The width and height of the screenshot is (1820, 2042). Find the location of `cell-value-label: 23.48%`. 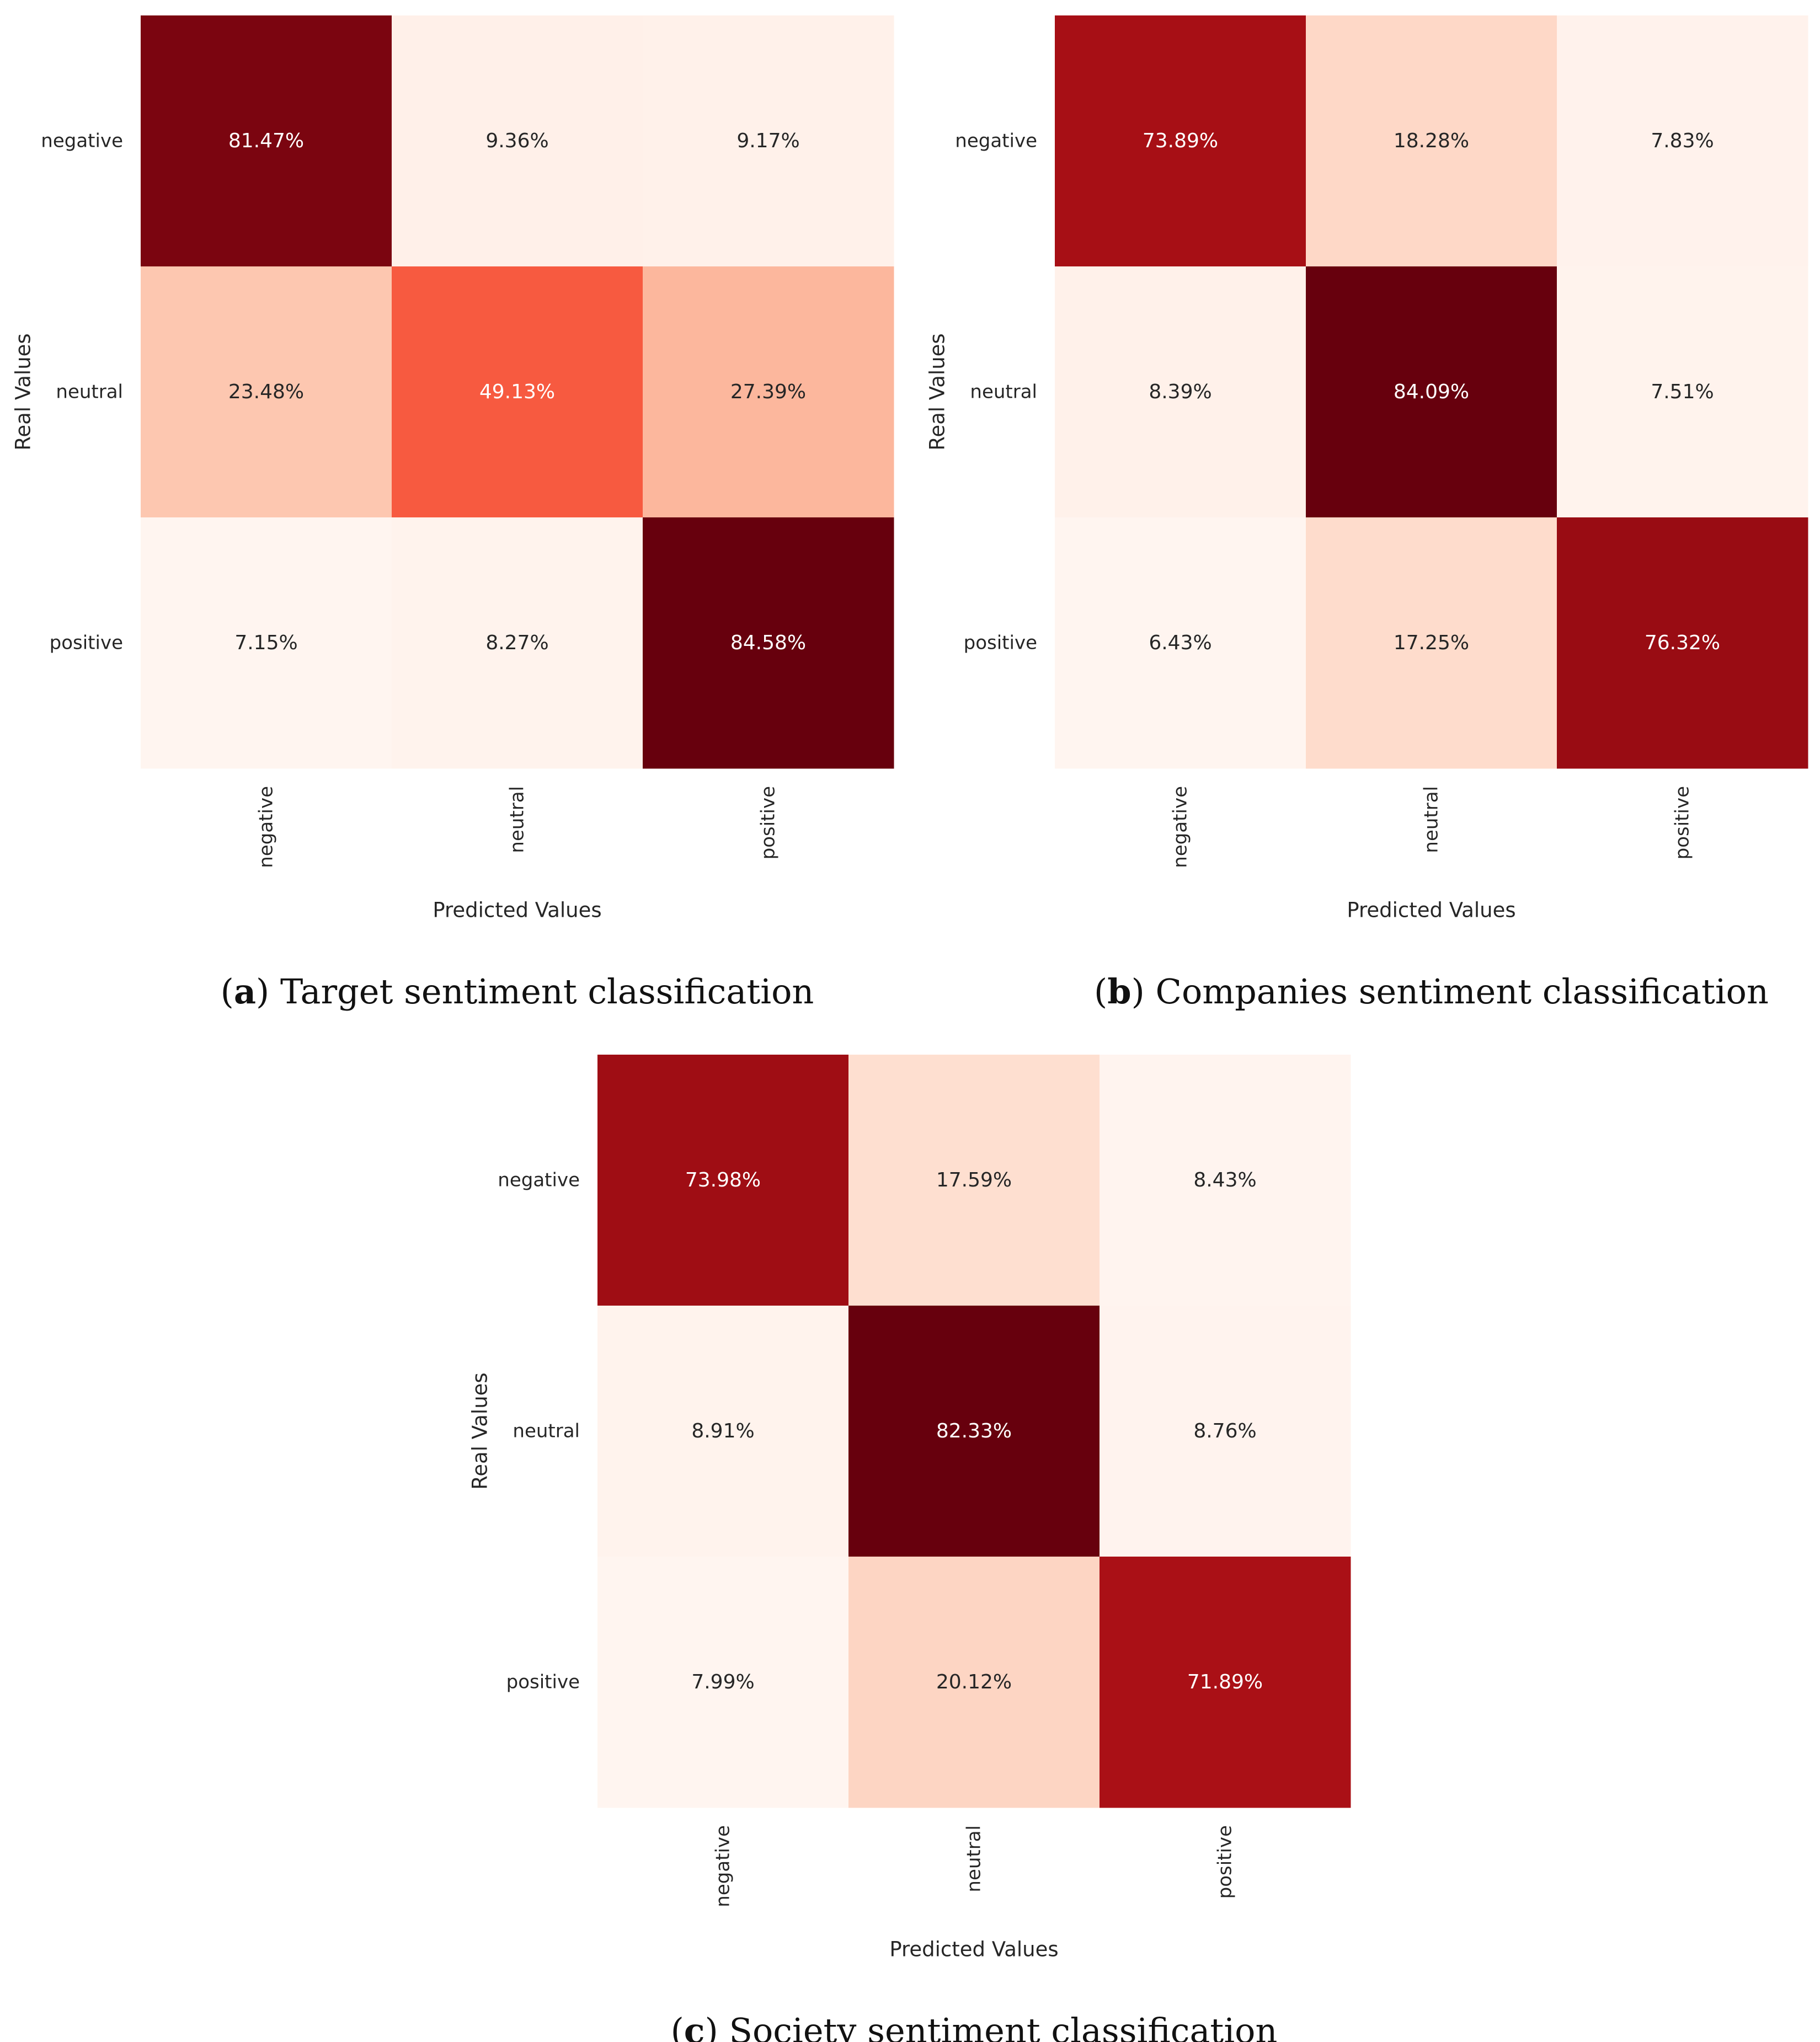

cell-value-label: 23.48% is located at coordinates (266, 392).